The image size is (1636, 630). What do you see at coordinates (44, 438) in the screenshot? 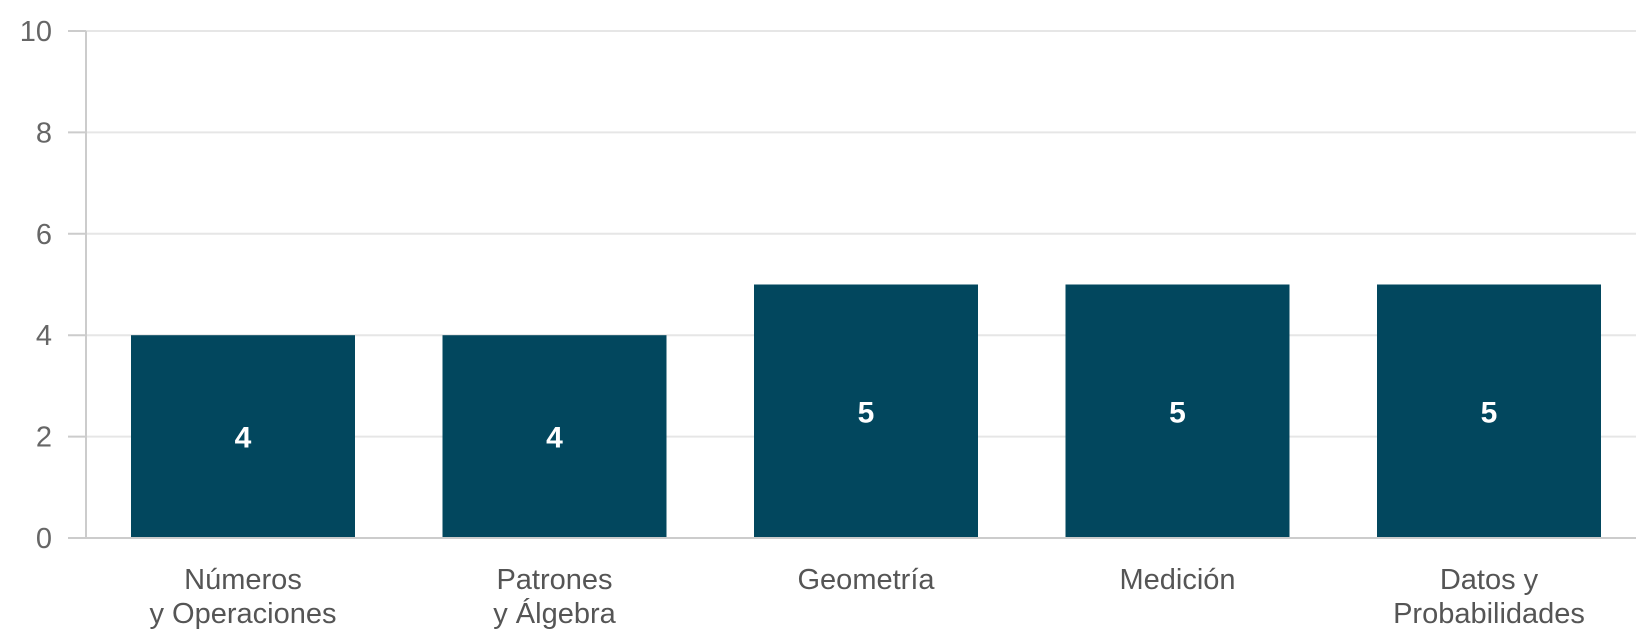
I see `y-tick-label: 2` at bounding box center [44, 438].